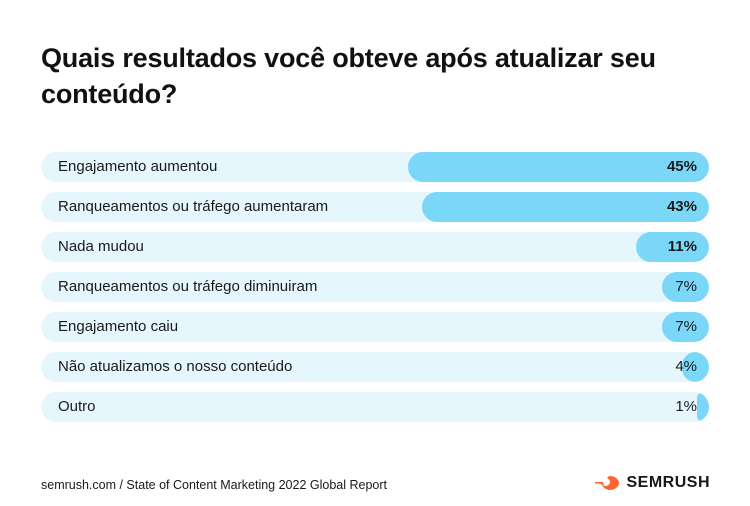 Image resolution: width=750 pixels, height=506 pixels. Describe the element at coordinates (375, 407) in the screenshot. I see `bar-row: Outro 1%` at that location.